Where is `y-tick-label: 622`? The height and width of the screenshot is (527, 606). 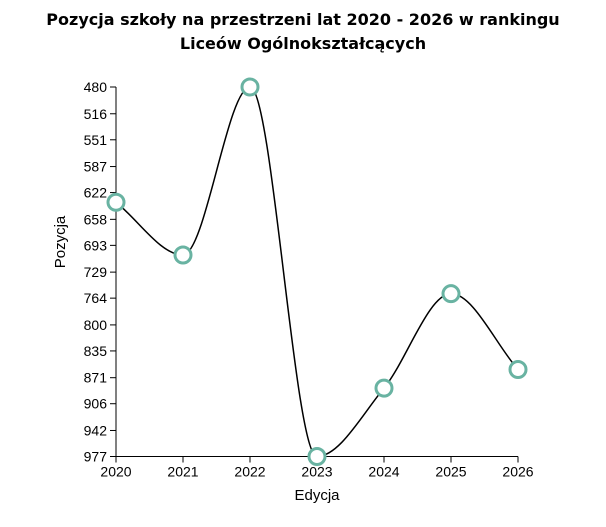
y-tick-label: 622 is located at coordinates (96, 193).